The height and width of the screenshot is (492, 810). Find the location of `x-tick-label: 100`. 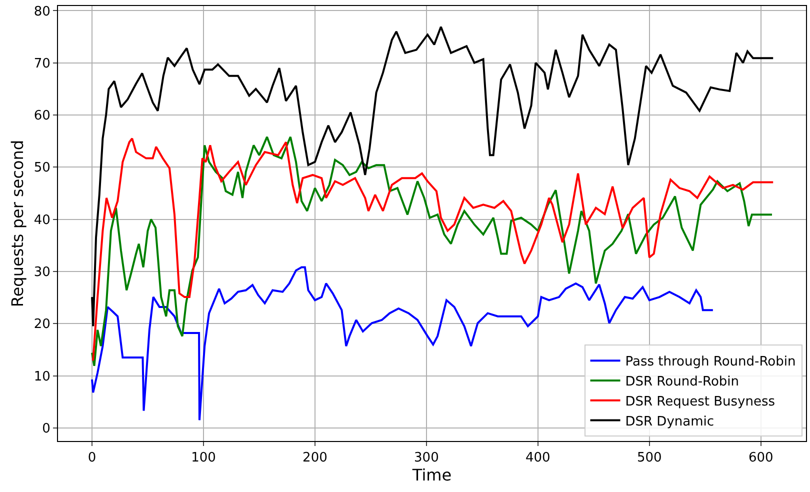

x-tick-label: 100 is located at coordinates (203, 458).